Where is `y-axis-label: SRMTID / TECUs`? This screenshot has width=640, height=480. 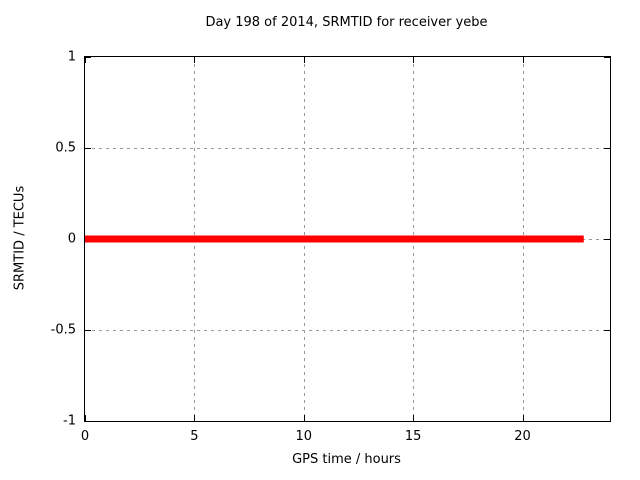
y-axis-label: SRMTID / TECUs is located at coordinates (20, 238).